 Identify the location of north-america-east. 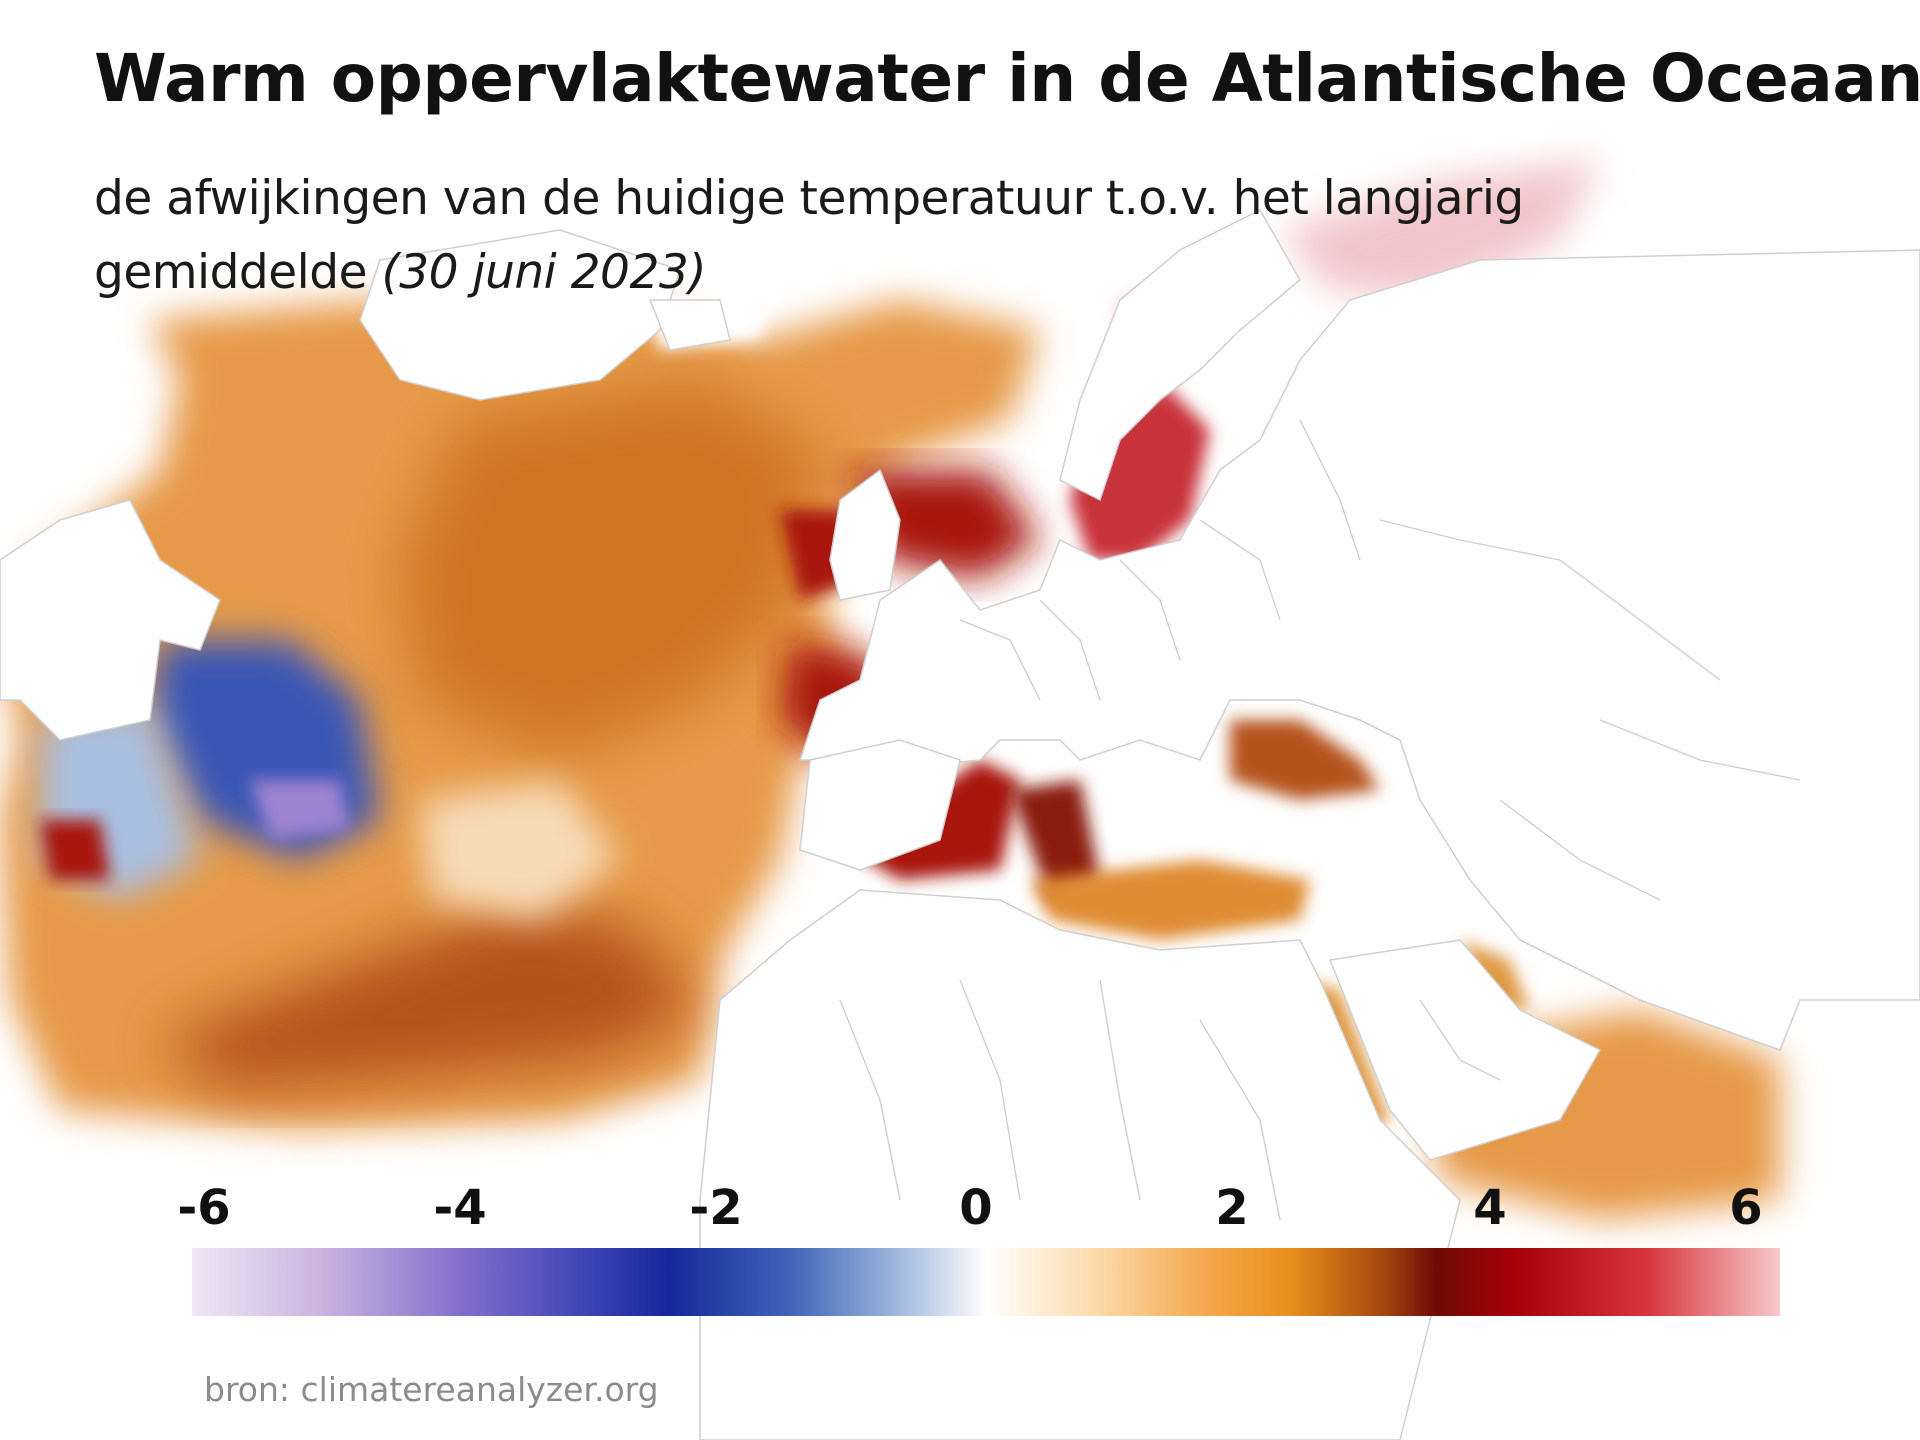
(110, 620).